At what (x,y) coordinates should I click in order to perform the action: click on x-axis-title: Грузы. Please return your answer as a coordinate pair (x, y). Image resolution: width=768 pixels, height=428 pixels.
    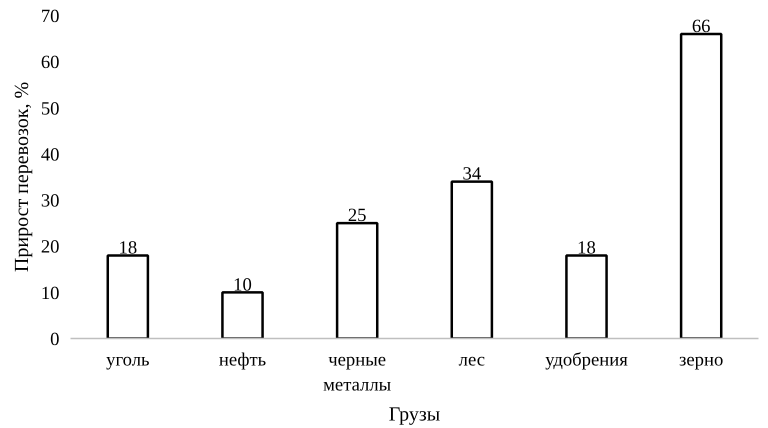
    Looking at the image, I should click on (414, 415).